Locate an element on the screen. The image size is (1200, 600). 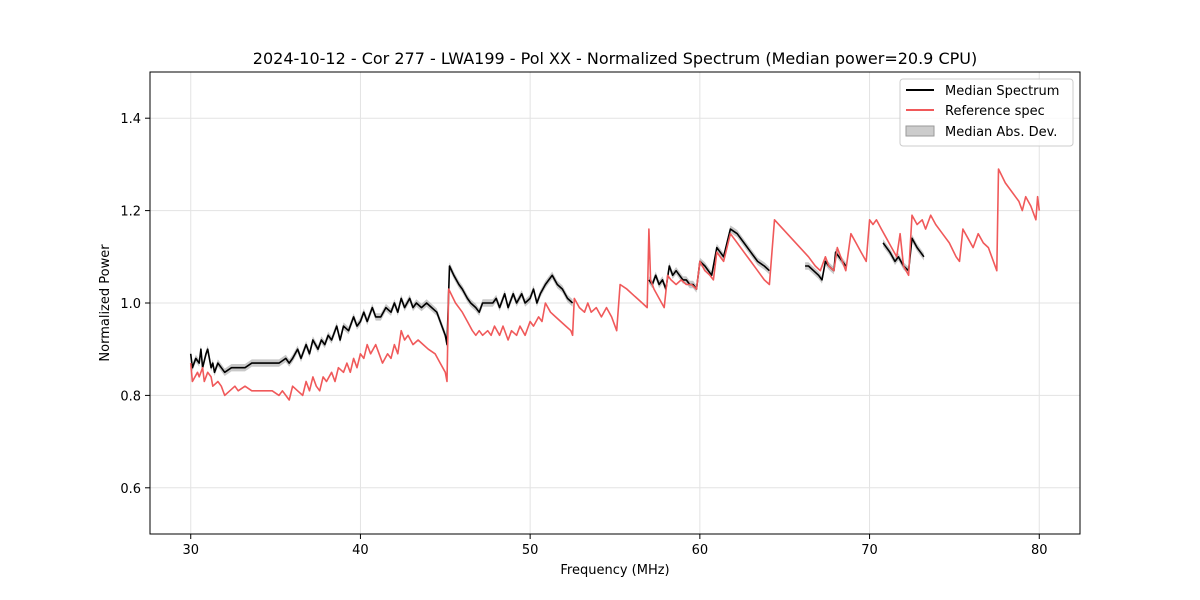
legend-mad-patch is located at coordinates (920, 131).